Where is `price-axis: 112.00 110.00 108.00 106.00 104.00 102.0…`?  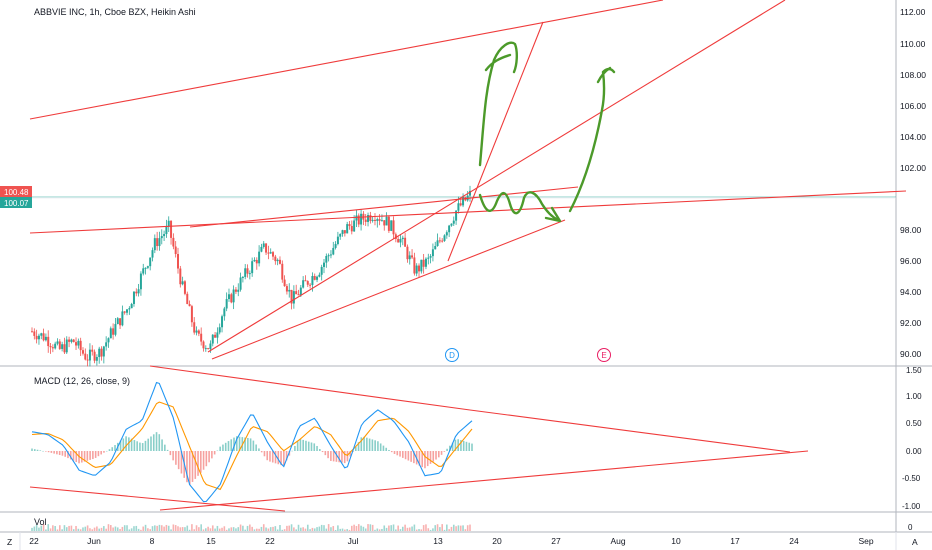 price-axis: 112.00 110.00 108.00 106.00 104.00 102.0… is located at coordinates (913, 183).